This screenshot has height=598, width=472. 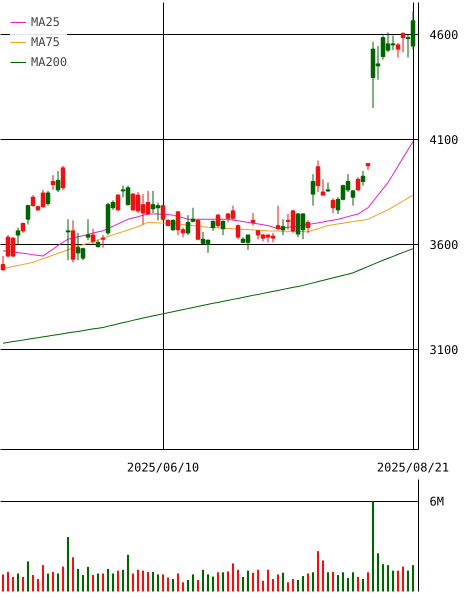 What do you see at coordinates (45, 22) in the screenshot?
I see `legend-label: MA25` at bounding box center [45, 22].